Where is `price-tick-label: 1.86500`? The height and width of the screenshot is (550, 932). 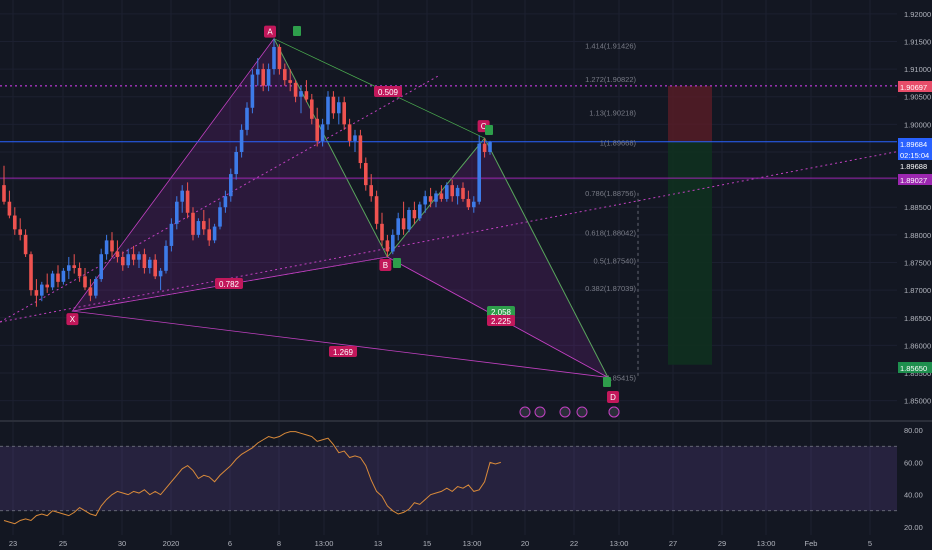 price-tick-label: 1.86500 is located at coordinates (917, 318).